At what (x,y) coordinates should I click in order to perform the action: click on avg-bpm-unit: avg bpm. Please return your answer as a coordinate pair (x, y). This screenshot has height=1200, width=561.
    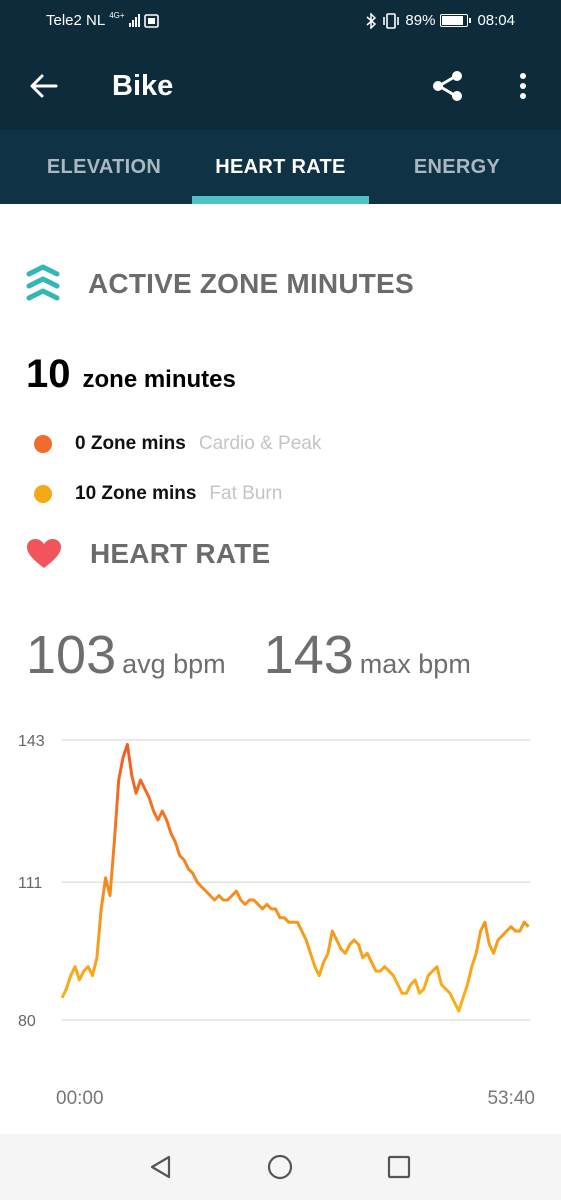
    Looking at the image, I should click on (174, 664).